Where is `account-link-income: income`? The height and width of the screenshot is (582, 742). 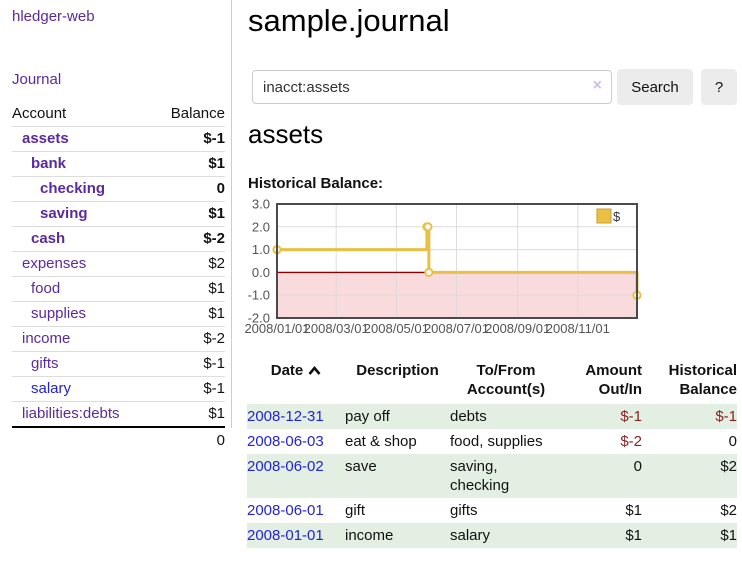 account-link-income: income is located at coordinates (46, 338).